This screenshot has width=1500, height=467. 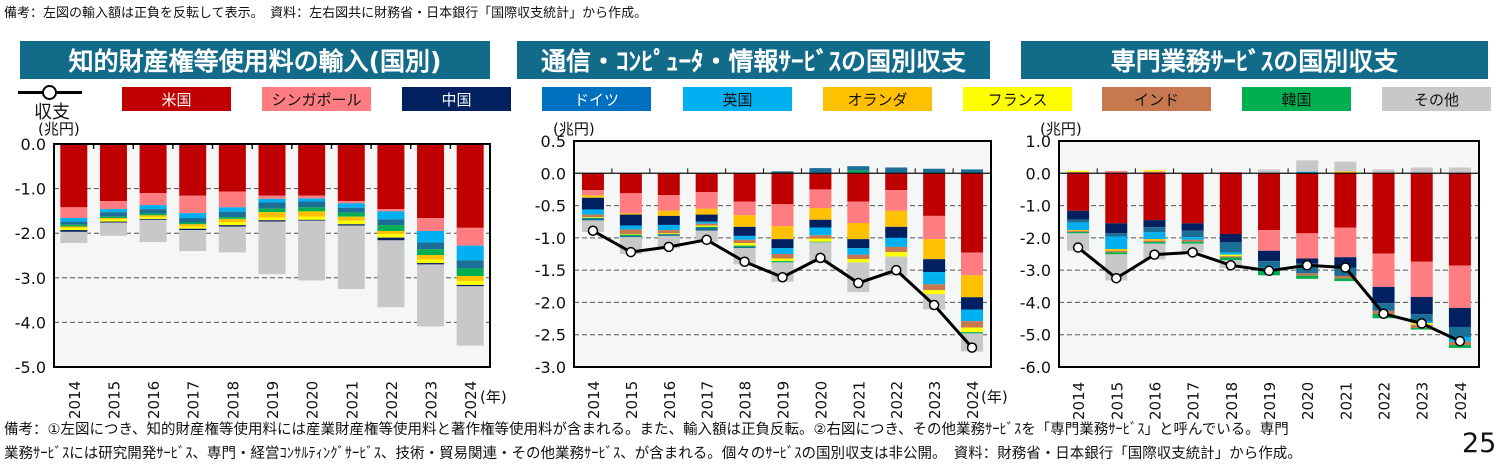 What do you see at coordinates (550, 206) in the screenshot?
I see `y-tick-label: -0.5` at bounding box center [550, 206].